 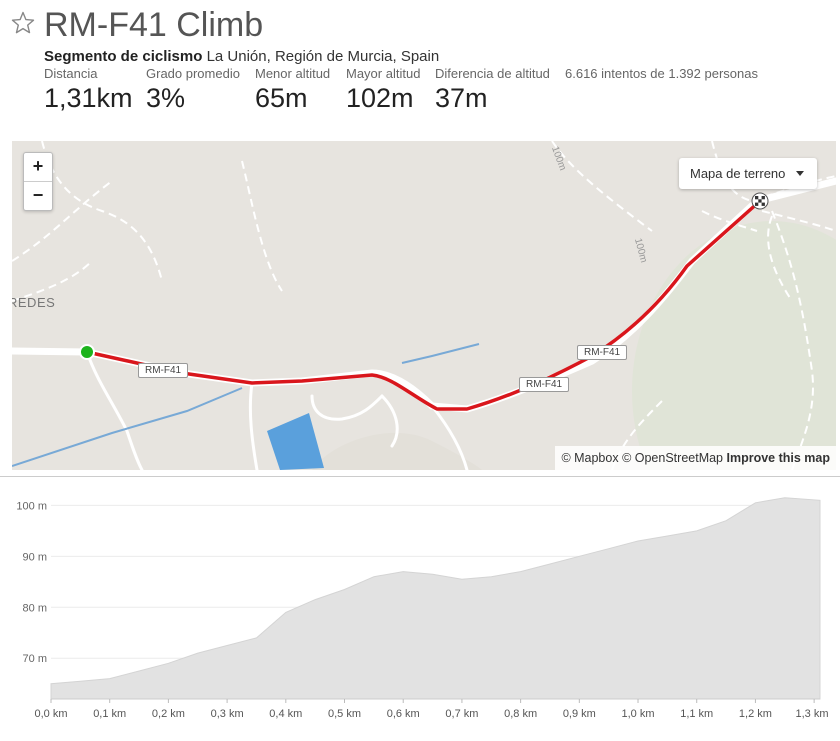 What do you see at coordinates (35, 608) in the screenshot?
I see `y-tick-label: 80 m` at bounding box center [35, 608].